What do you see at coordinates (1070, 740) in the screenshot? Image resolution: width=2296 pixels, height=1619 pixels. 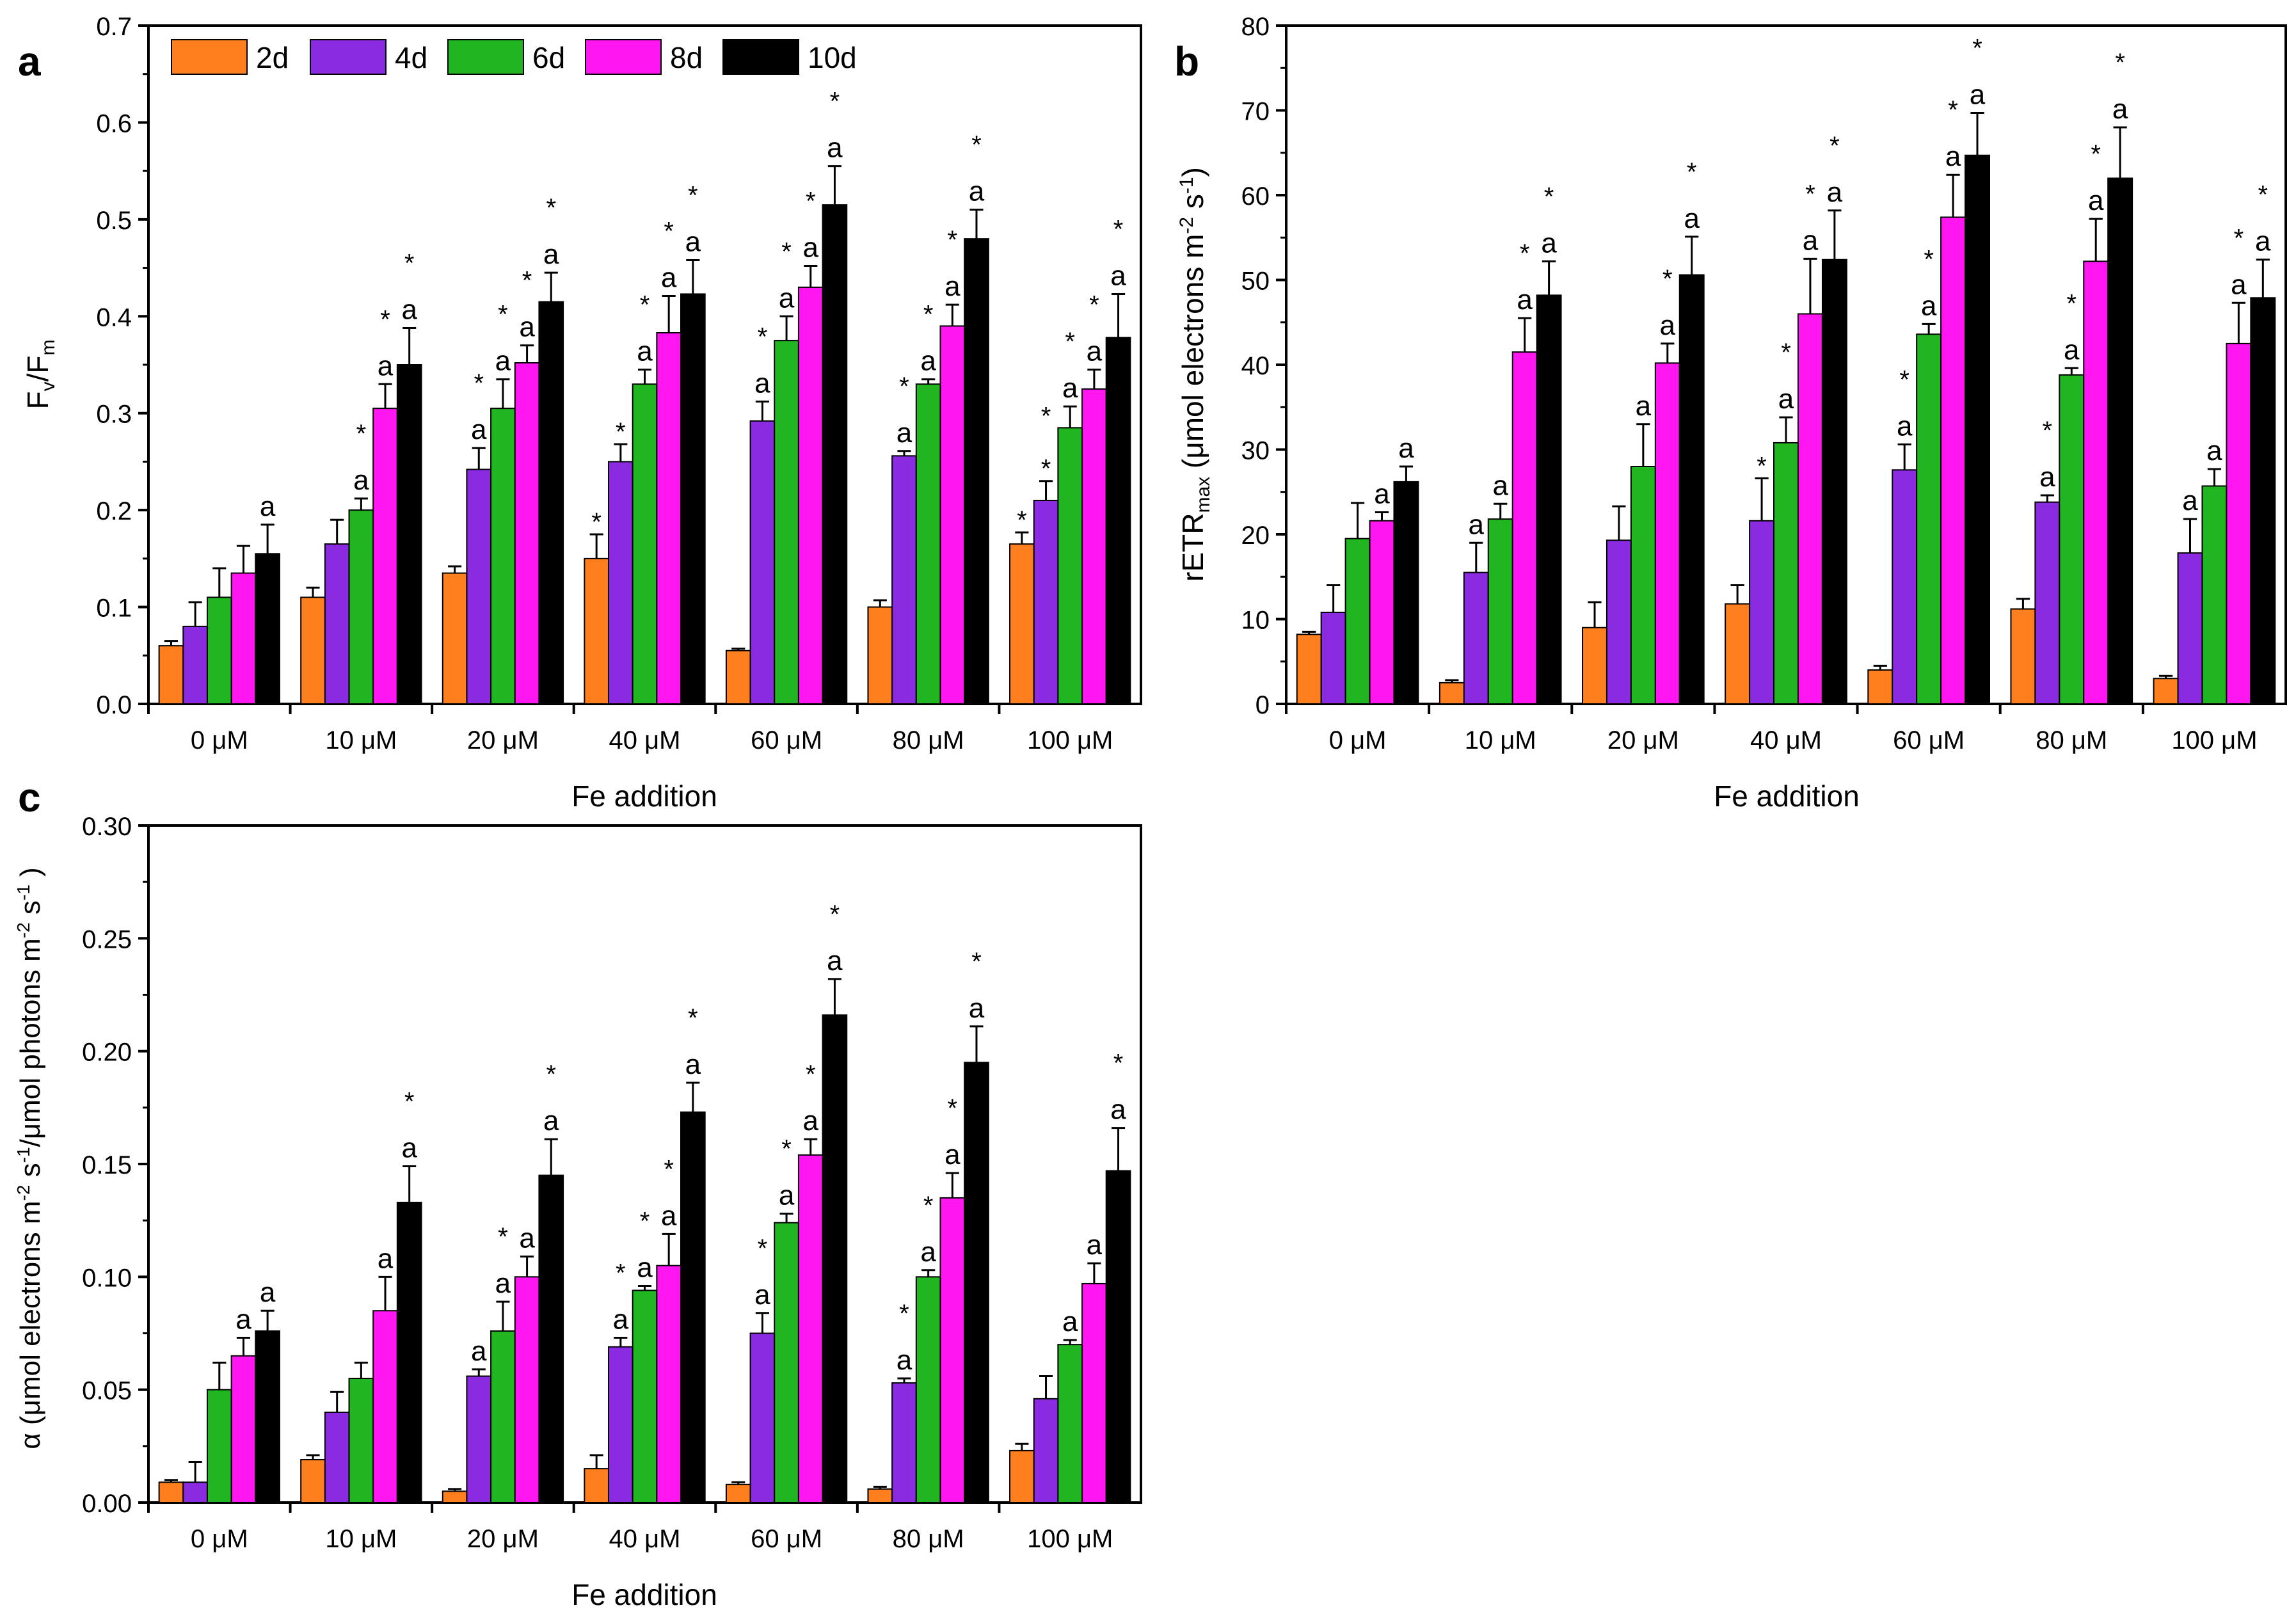 I see `x-tick-label: 100 μM` at bounding box center [1070, 740].